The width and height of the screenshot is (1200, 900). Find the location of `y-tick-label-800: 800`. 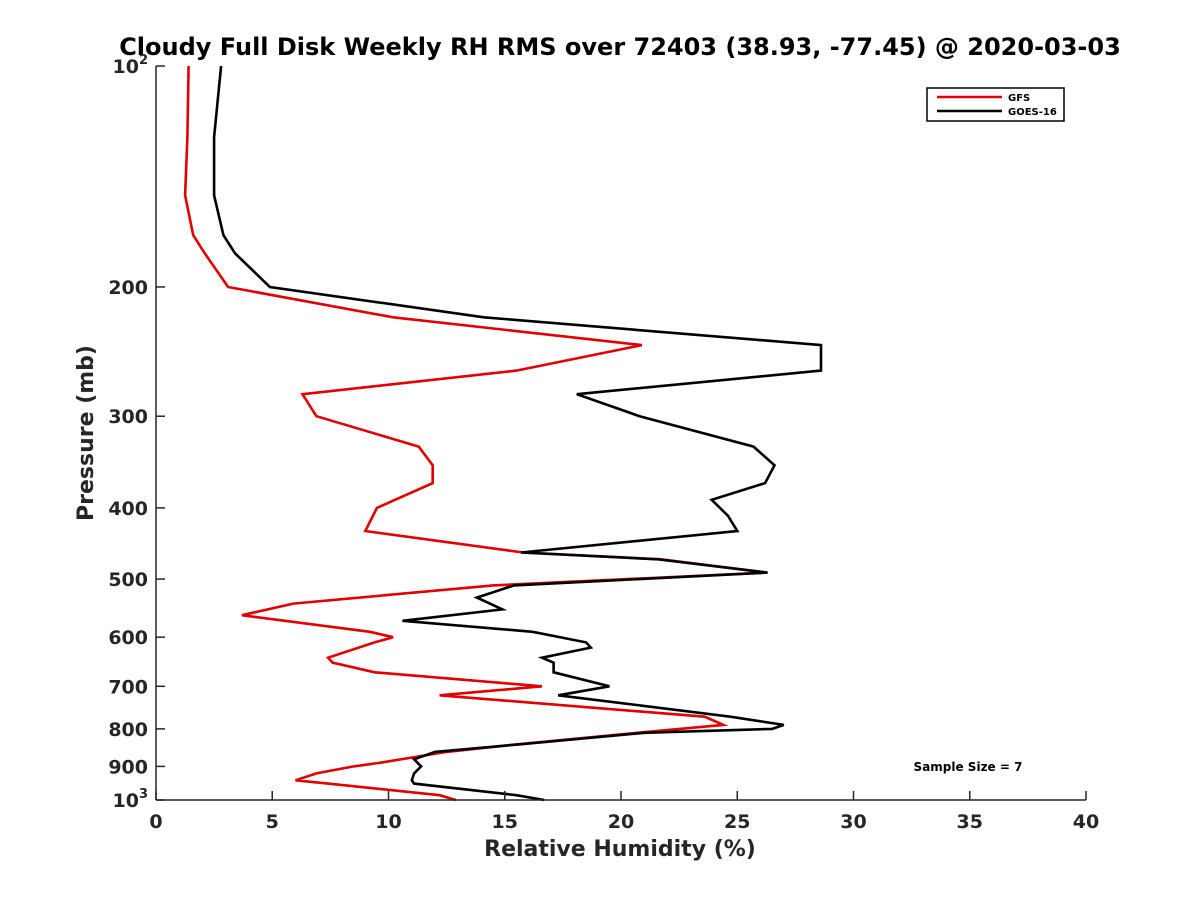

y-tick-label-800: 800 is located at coordinates (128, 730).